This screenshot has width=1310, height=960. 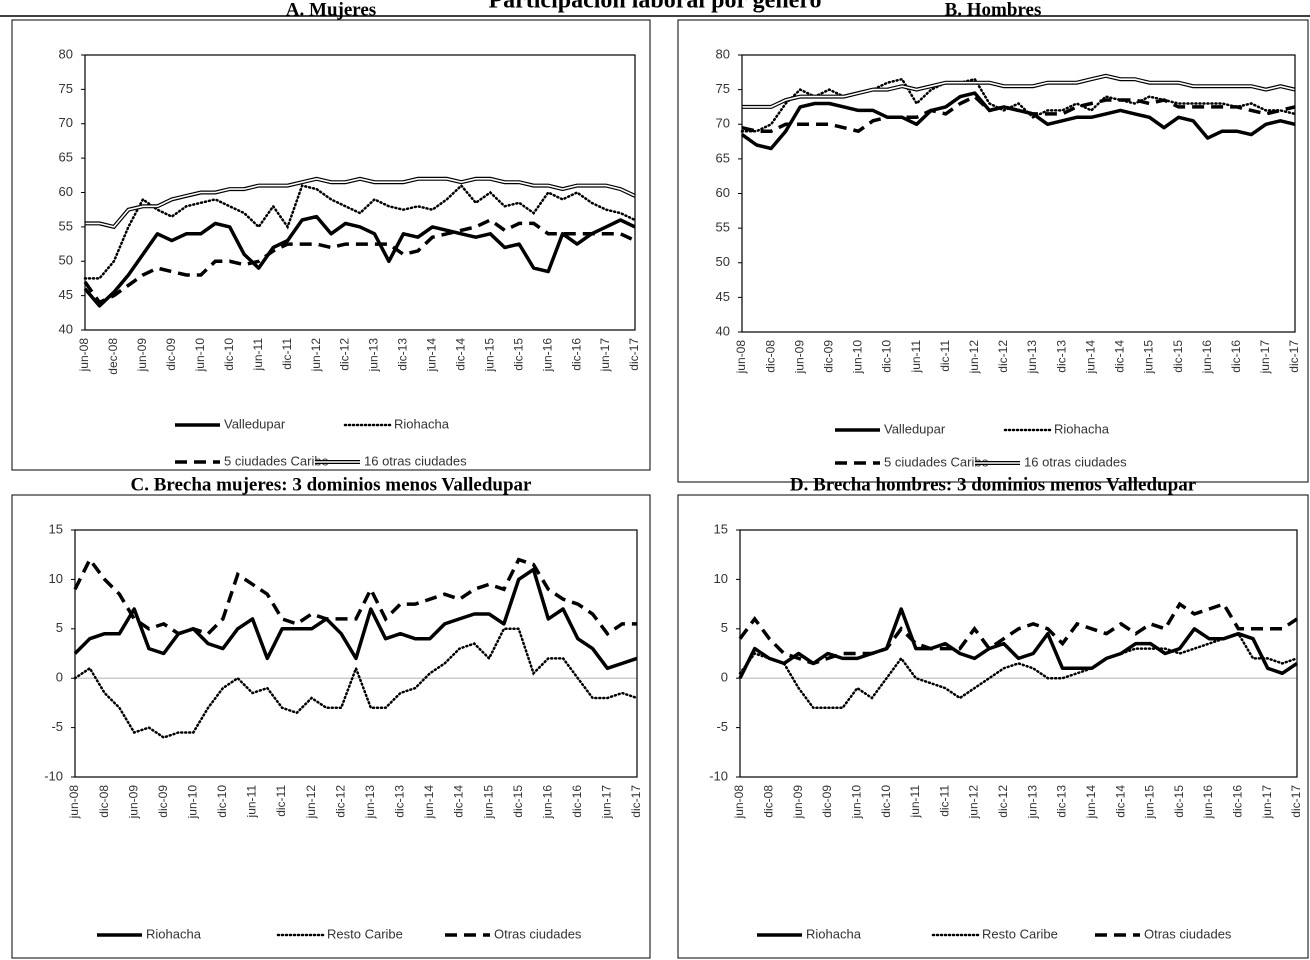 I want to click on y-tick-label: 5, so click(x=724, y=627).